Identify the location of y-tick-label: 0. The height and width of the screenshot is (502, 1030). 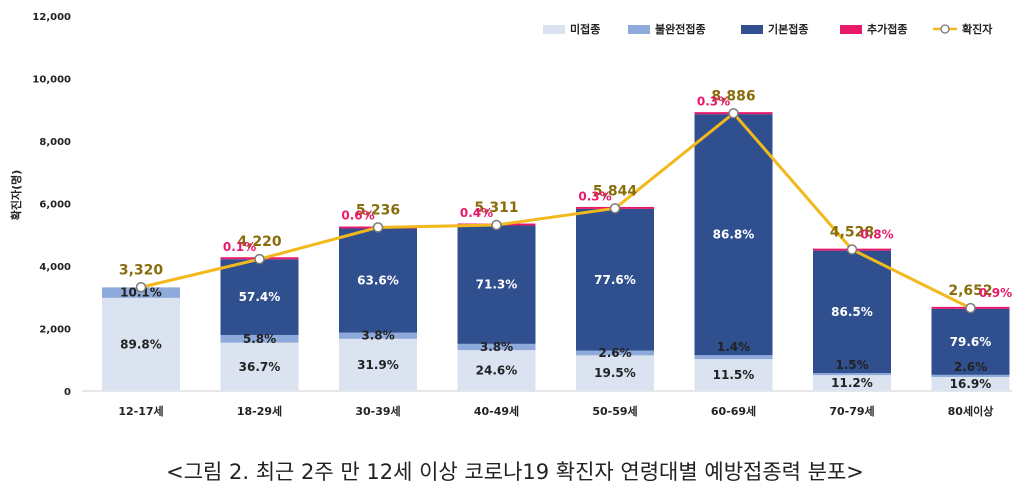
(67, 392).